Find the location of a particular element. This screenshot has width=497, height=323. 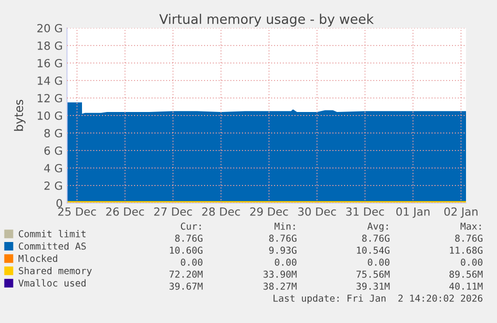

y-tick-label: 14 G is located at coordinates (50, 80).